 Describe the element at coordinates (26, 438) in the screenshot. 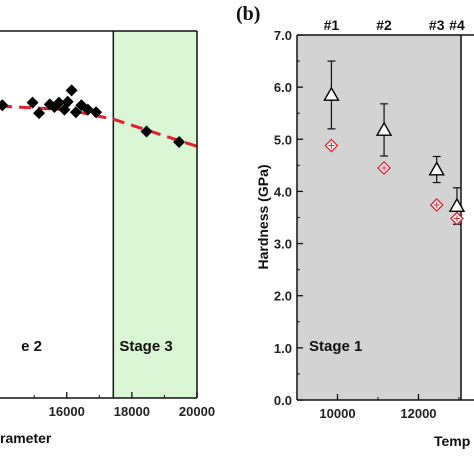

I see `x-axis-label: rameter` at that location.